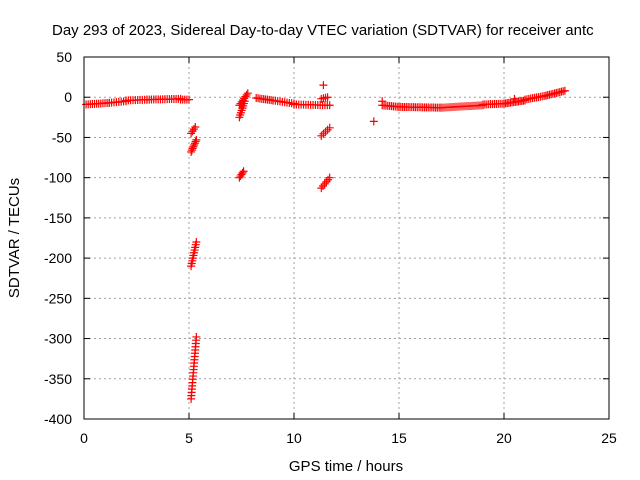 This screenshot has width=640, height=480. I want to click on y-tick-label: -50, so click(62, 137).